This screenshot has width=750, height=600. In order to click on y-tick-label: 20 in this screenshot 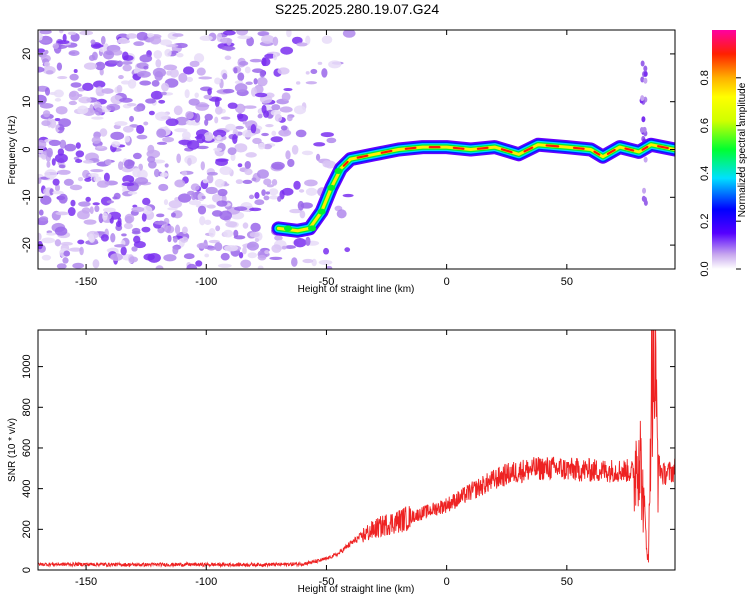, I will do `click(27, 54)`.